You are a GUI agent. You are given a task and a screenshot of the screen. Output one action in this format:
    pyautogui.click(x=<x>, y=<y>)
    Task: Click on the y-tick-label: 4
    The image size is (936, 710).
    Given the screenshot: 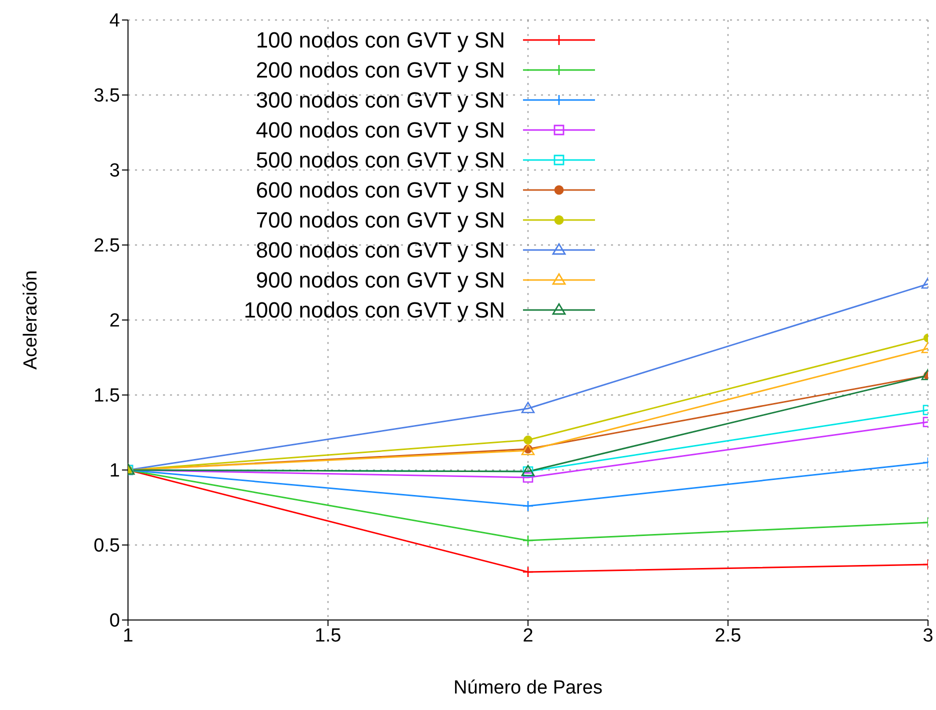 What is the action you would take?
    pyautogui.click(x=114, y=21)
    